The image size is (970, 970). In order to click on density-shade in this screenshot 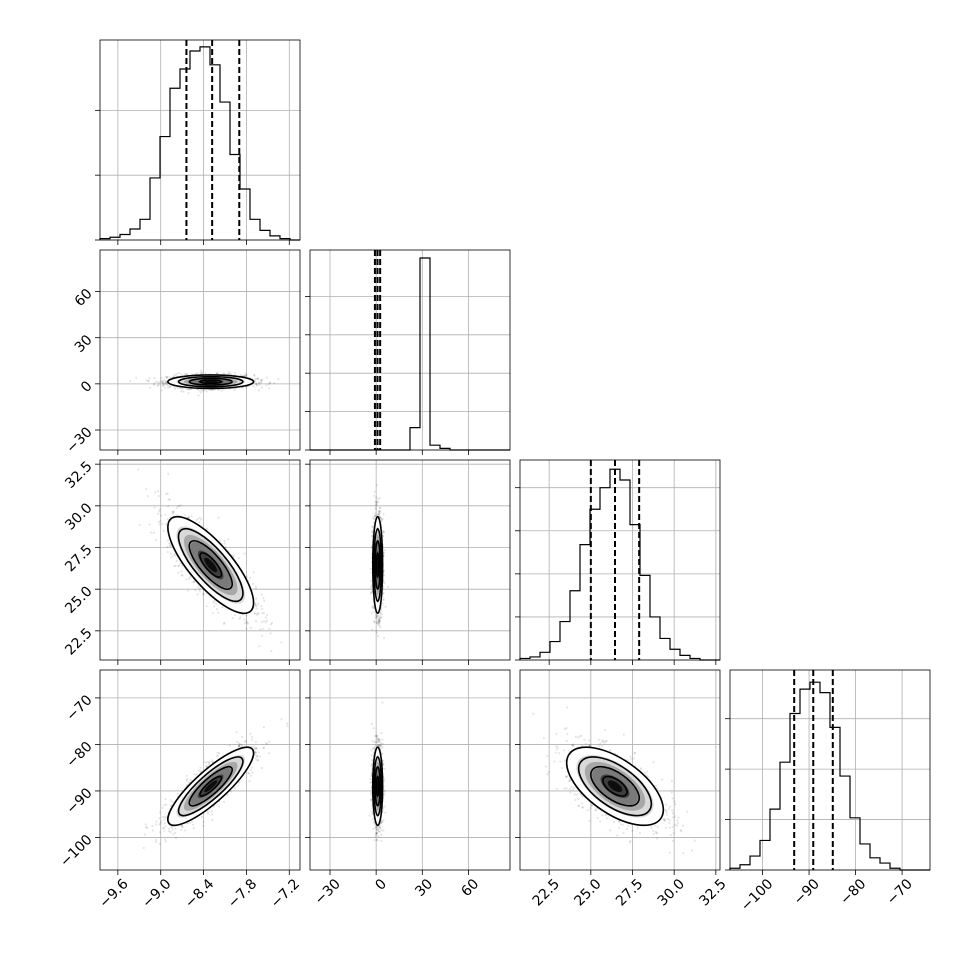, I will do `click(211, 381)`.